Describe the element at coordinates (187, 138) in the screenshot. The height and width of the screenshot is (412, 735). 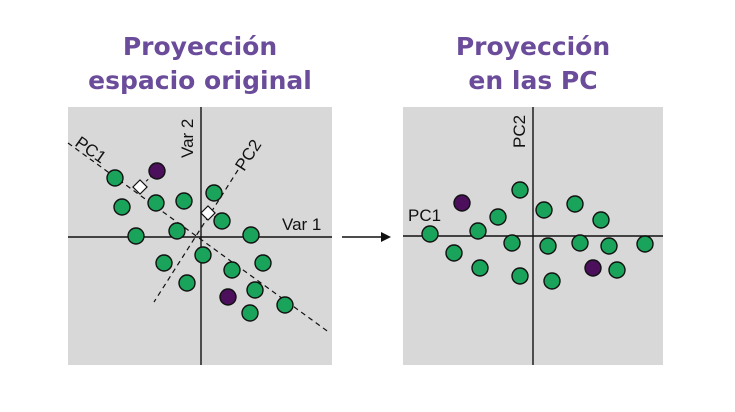
I see `var2-label: Var 2` at that location.